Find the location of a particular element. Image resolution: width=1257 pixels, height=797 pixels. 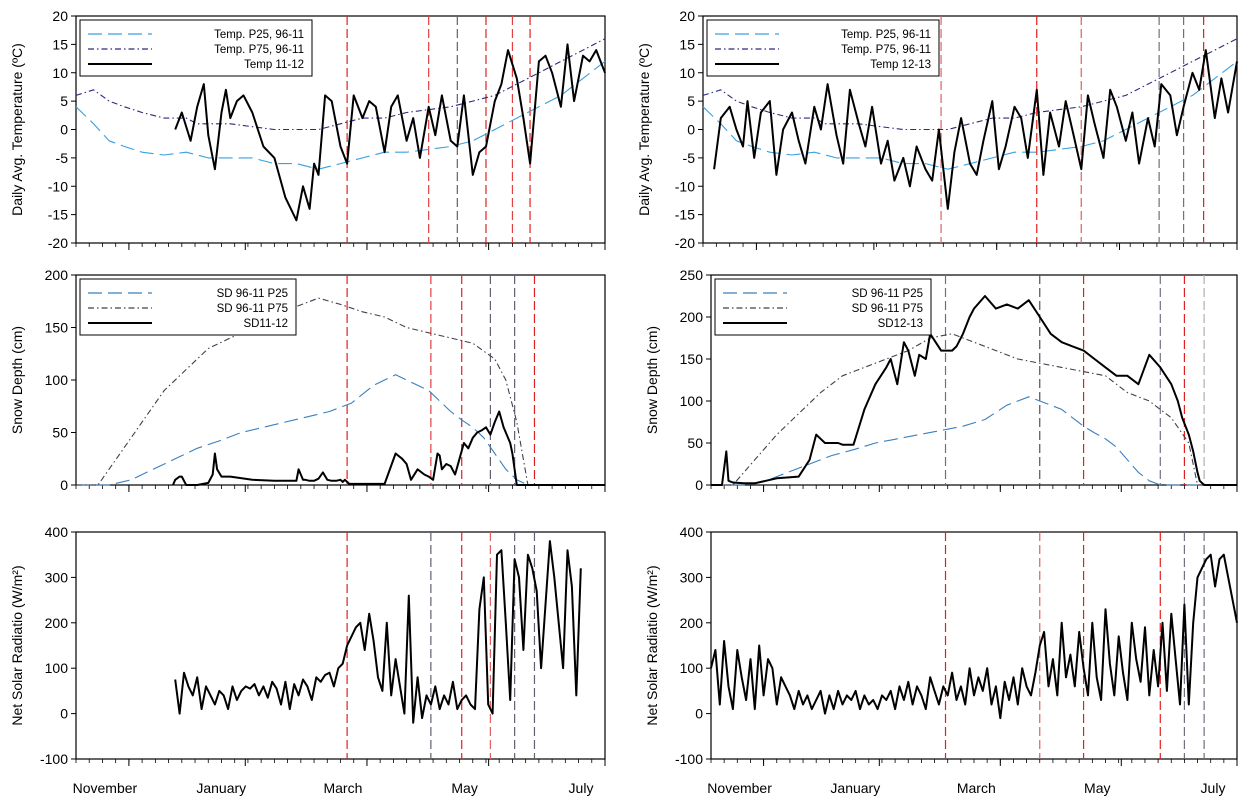

y-tick-label: 250 is located at coordinates (692, 275).